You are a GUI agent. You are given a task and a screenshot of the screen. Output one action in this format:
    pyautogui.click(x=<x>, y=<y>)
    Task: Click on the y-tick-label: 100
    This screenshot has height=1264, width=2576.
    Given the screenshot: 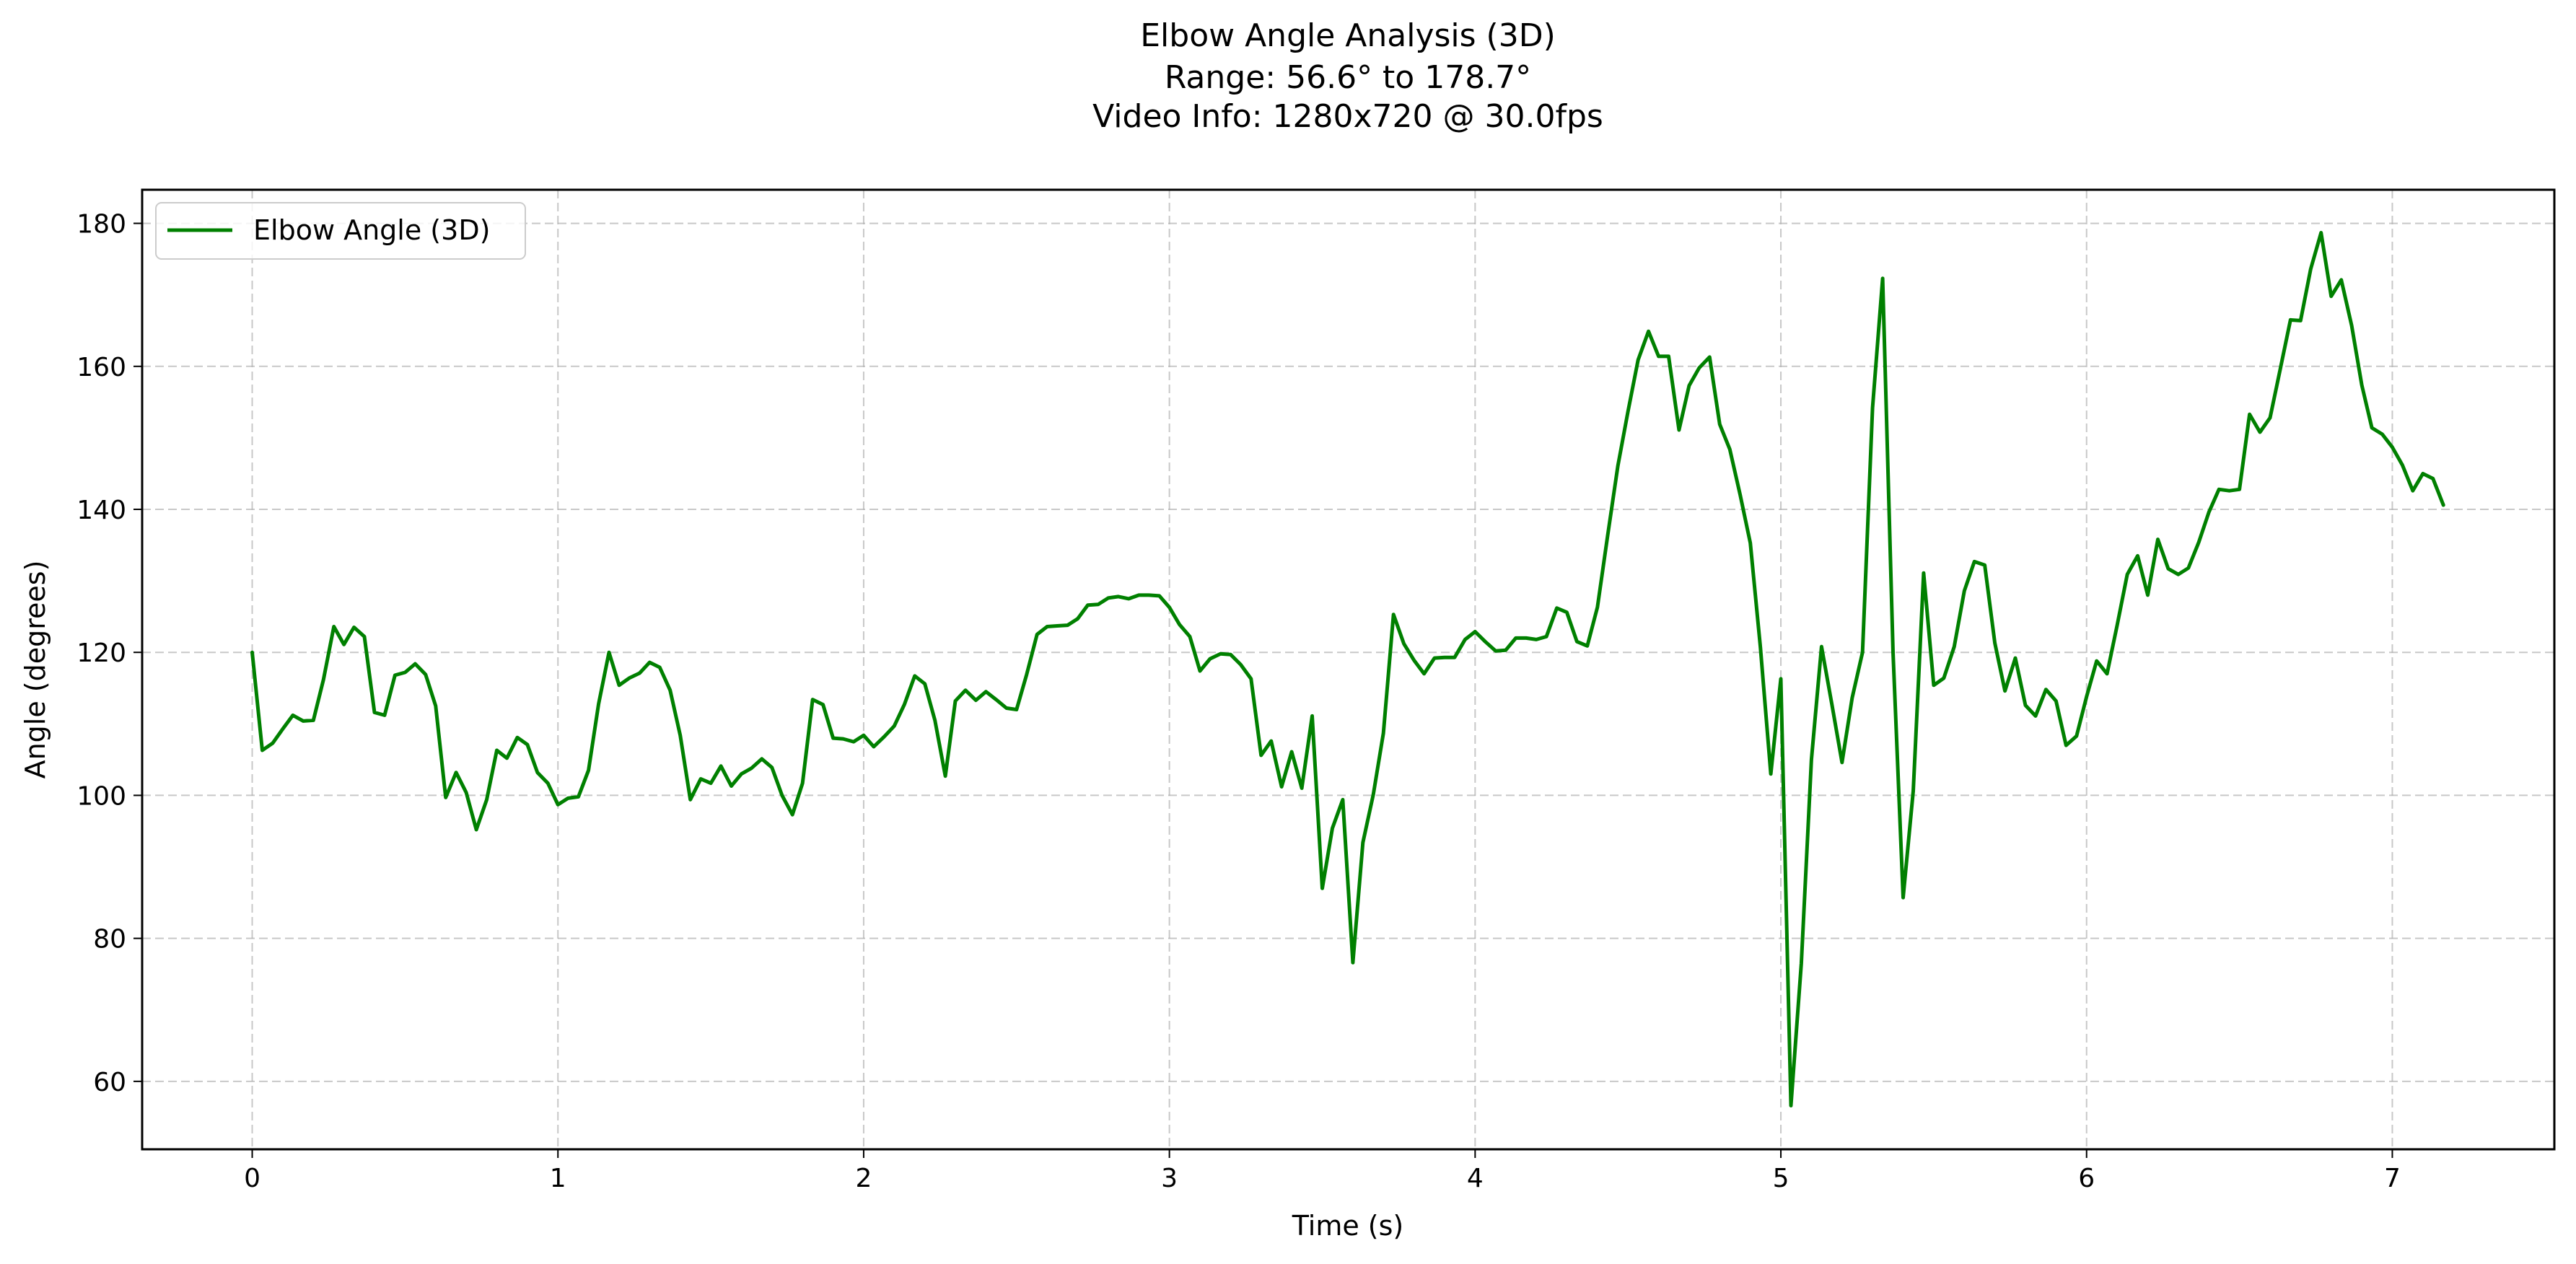 What is the action you would take?
    pyautogui.click(x=101, y=796)
    